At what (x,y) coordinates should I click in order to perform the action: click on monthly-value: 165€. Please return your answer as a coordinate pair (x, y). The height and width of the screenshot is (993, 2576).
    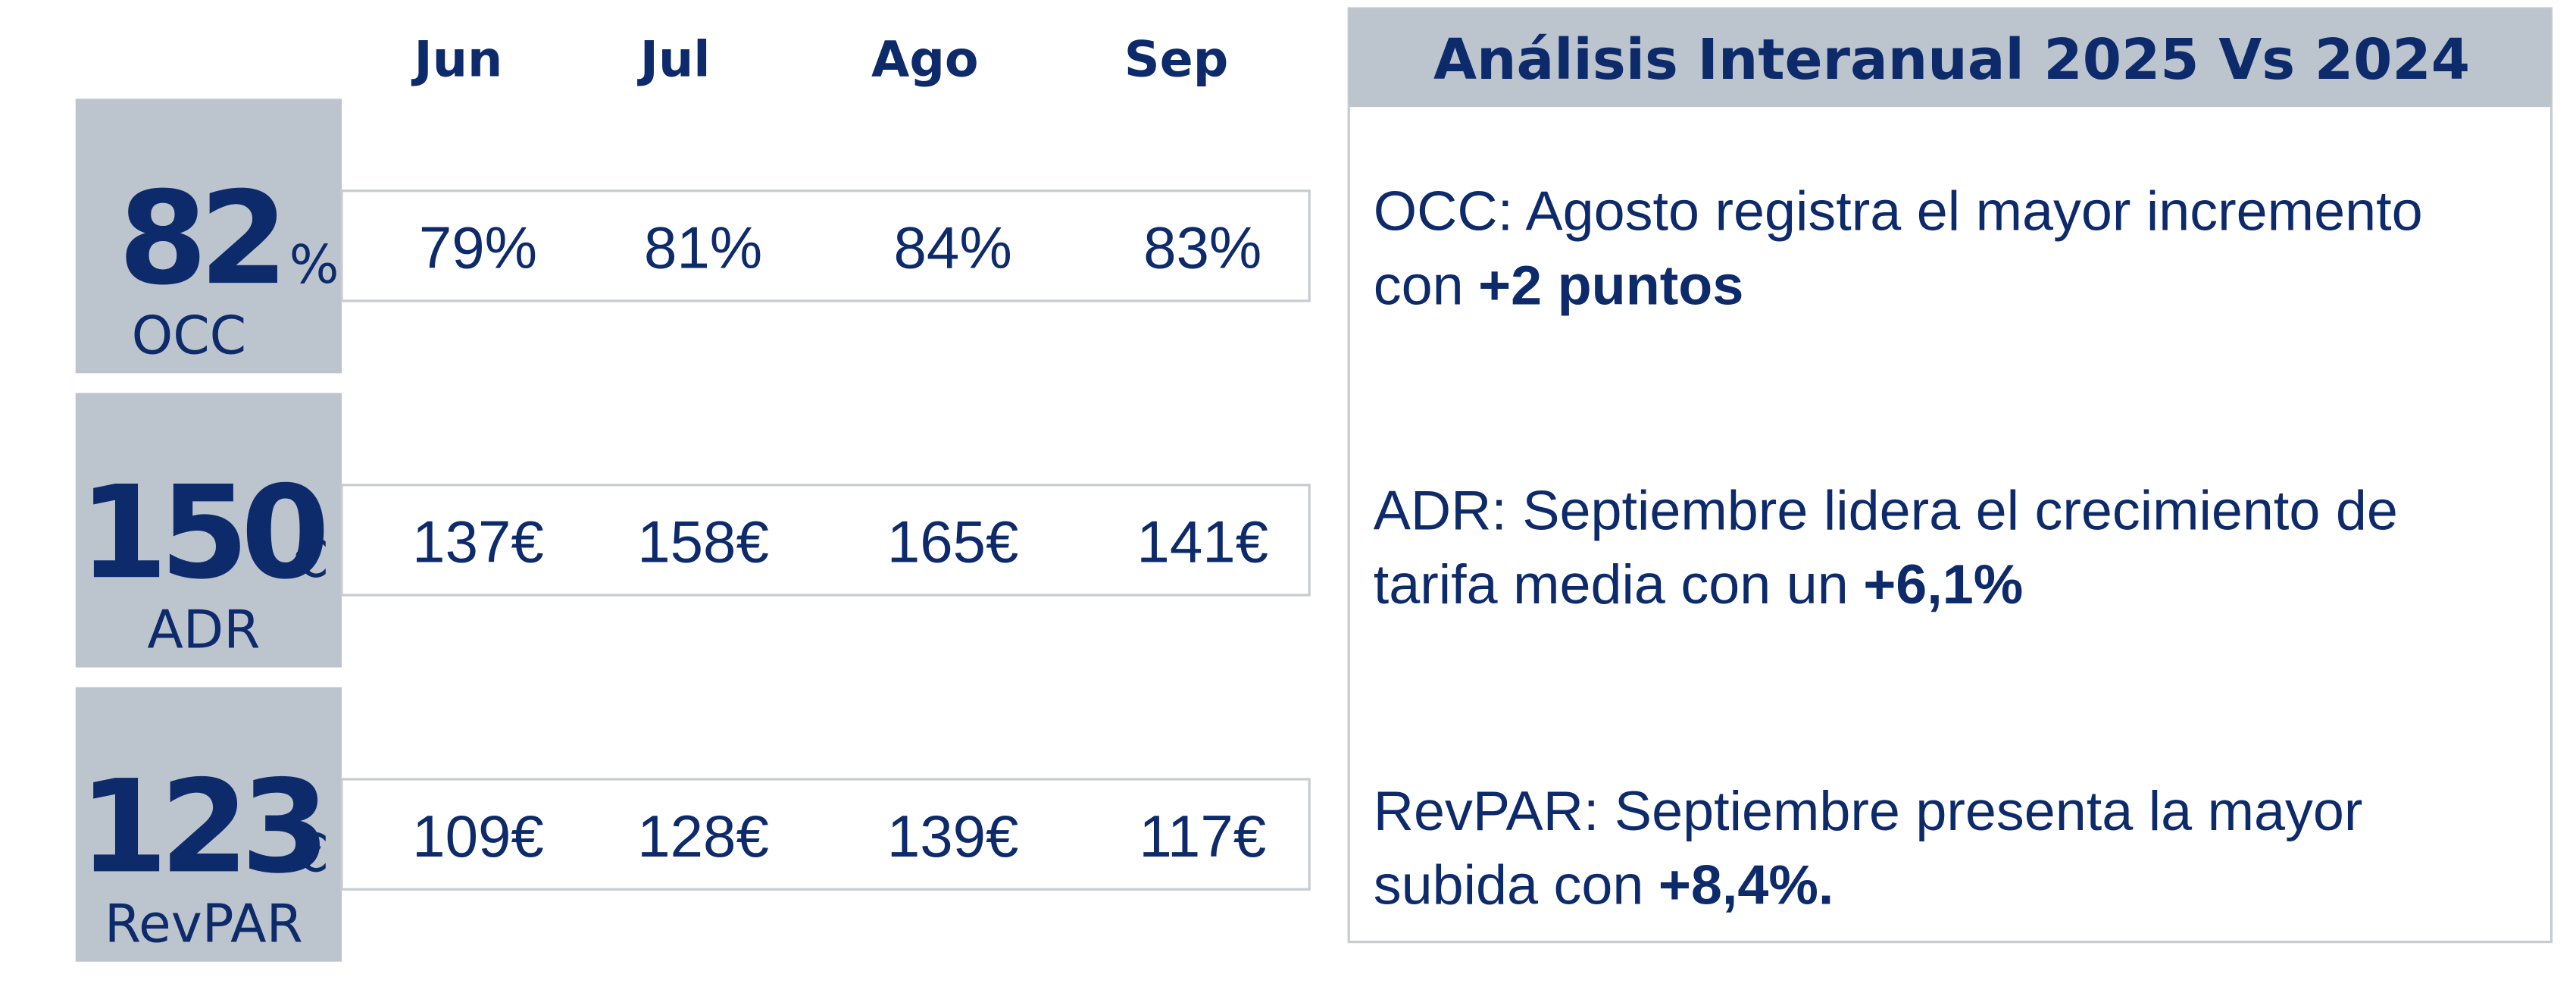
    Looking at the image, I should click on (953, 542).